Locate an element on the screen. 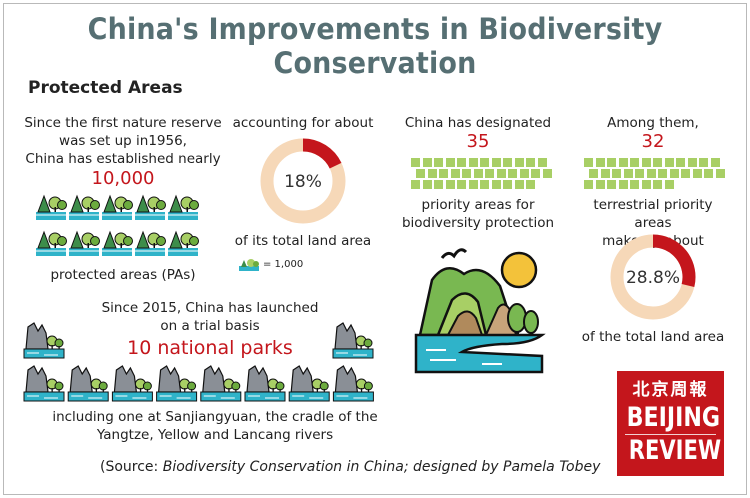 The image size is (750, 498). terrestrial-donut is located at coordinates (653, 277).